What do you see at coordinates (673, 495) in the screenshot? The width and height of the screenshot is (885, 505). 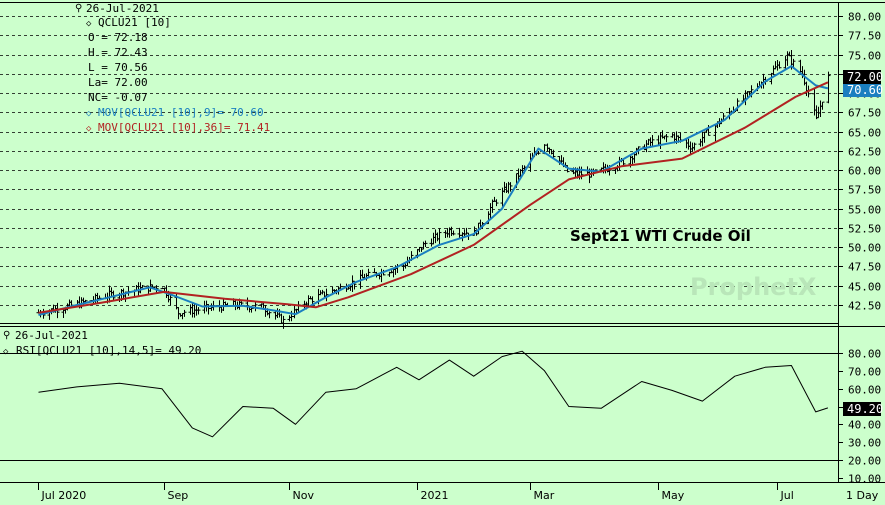 I see `x-tick-label: May` at bounding box center [673, 495].